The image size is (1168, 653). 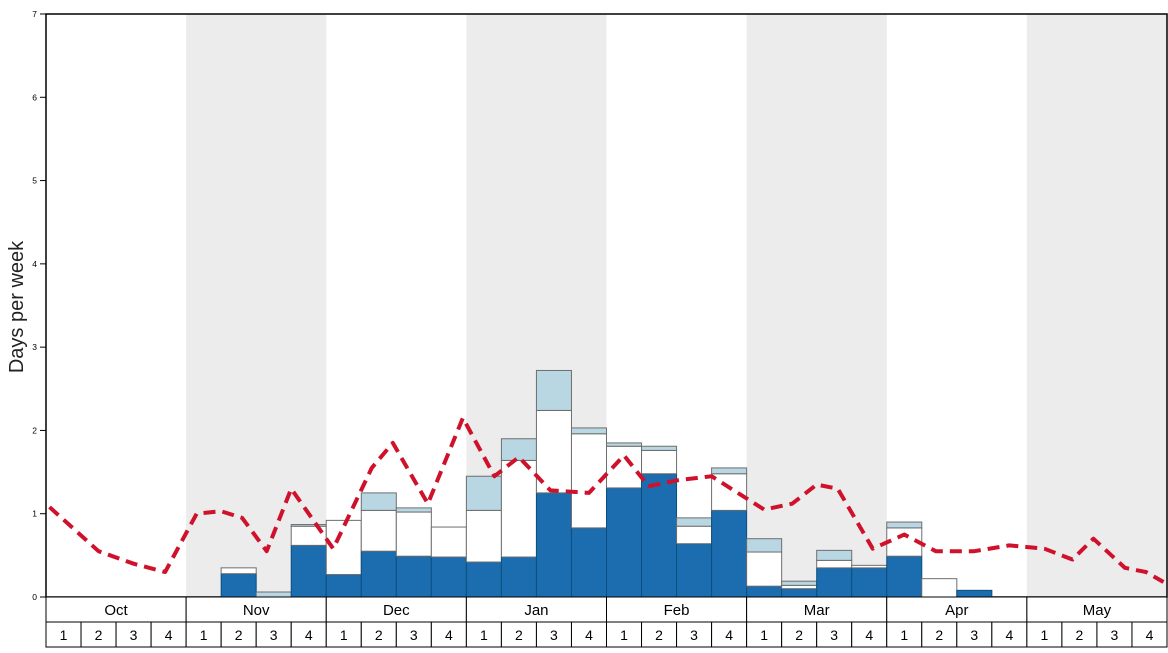 I want to click on y-tick-label: 1, so click(x=34, y=514).